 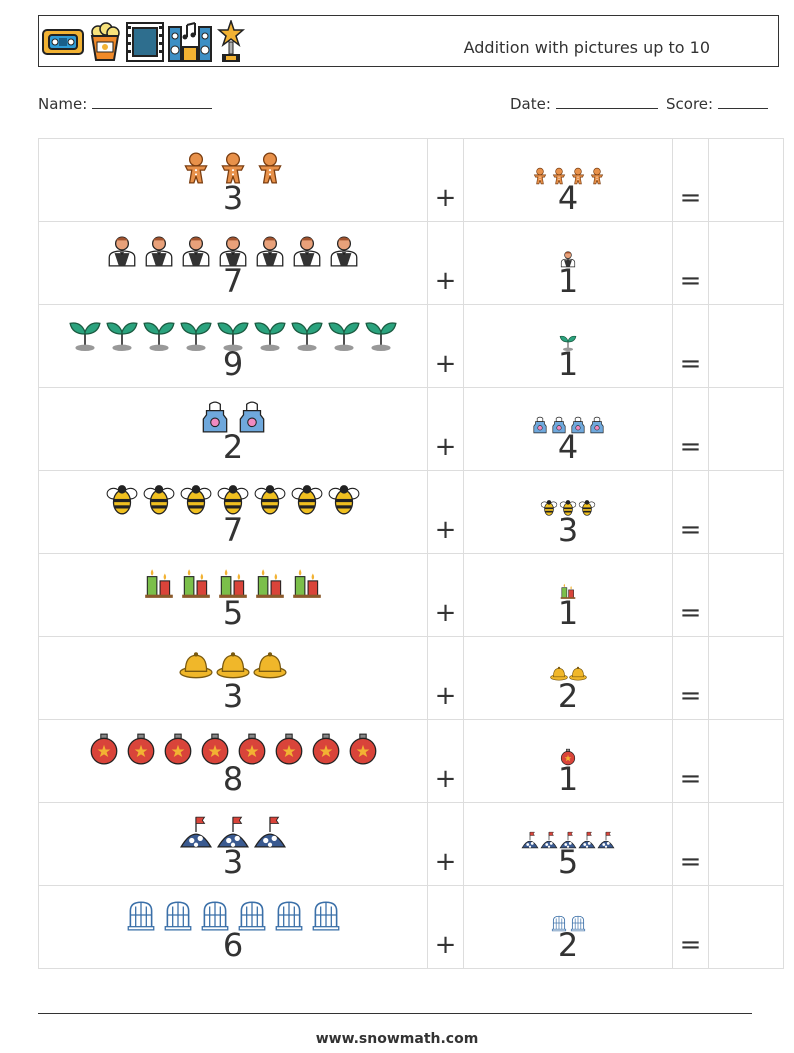 I want to click on name-blank, so click(x=152, y=101).